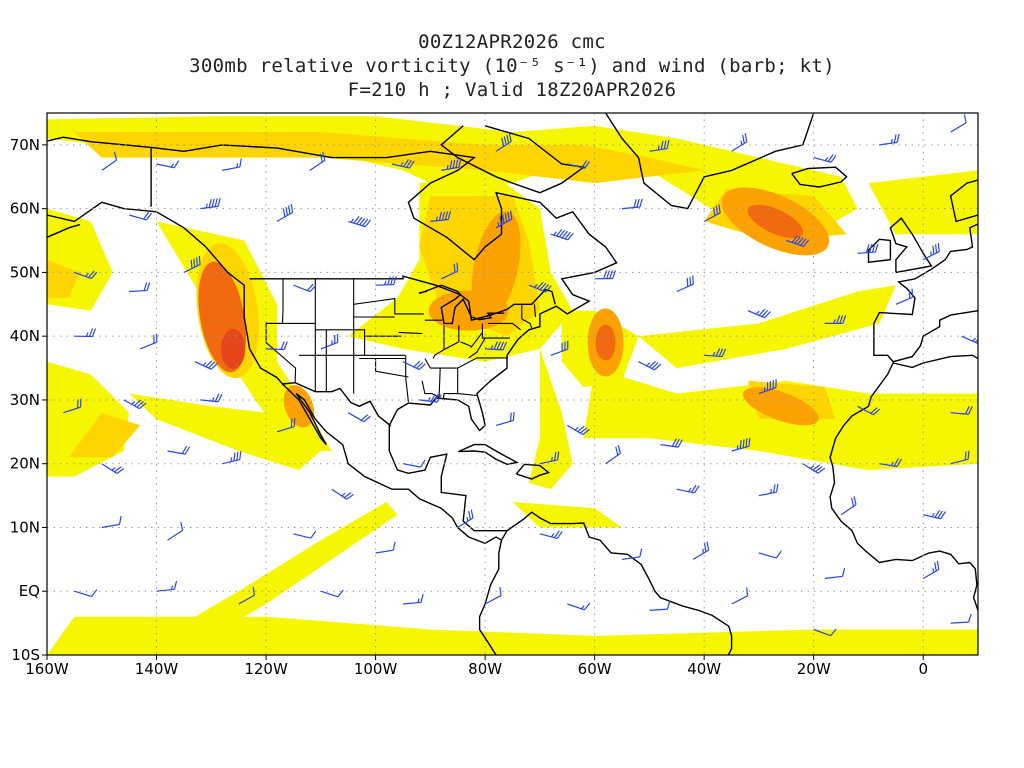  I want to click on vorticity-band-baja, so click(225, 432).